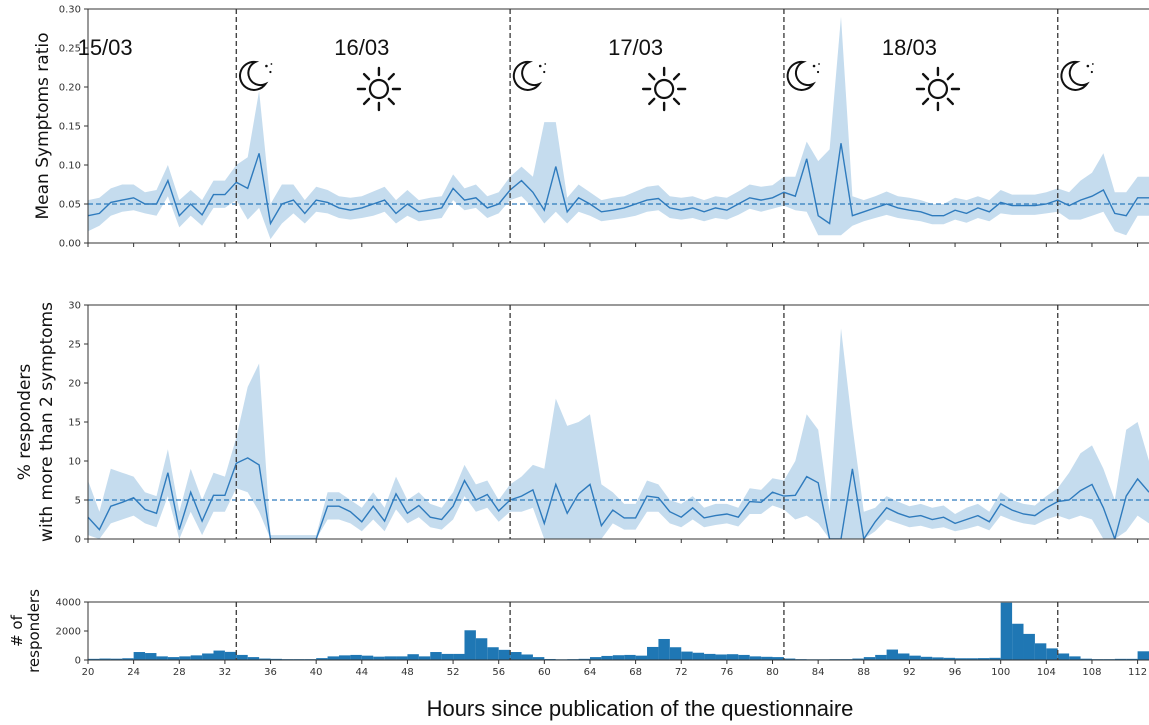  Describe the element at coordinates (635, 672) in the screenshot. I see `x-tick-label: 68` at that location.